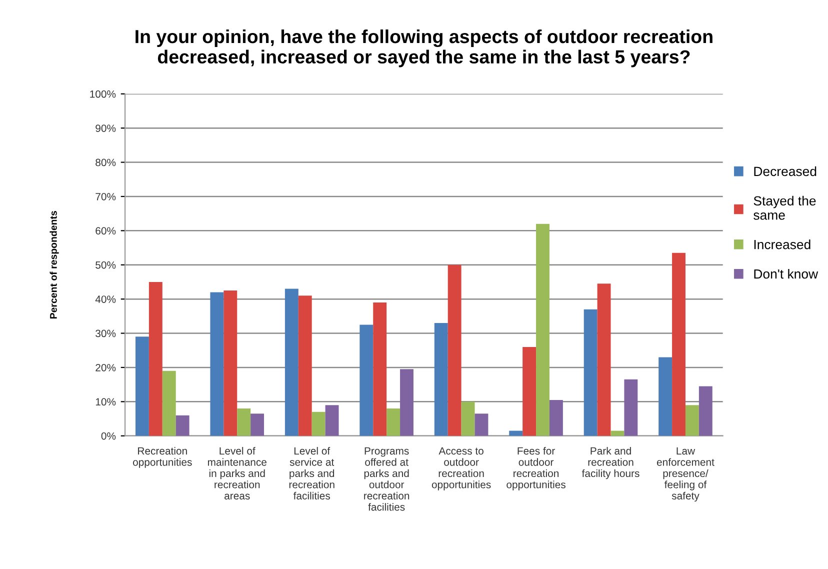  What do you see at coordinates (782, 245) in the screenshot?
I see `legend-label: Increased` at bounding box center [782, 245].